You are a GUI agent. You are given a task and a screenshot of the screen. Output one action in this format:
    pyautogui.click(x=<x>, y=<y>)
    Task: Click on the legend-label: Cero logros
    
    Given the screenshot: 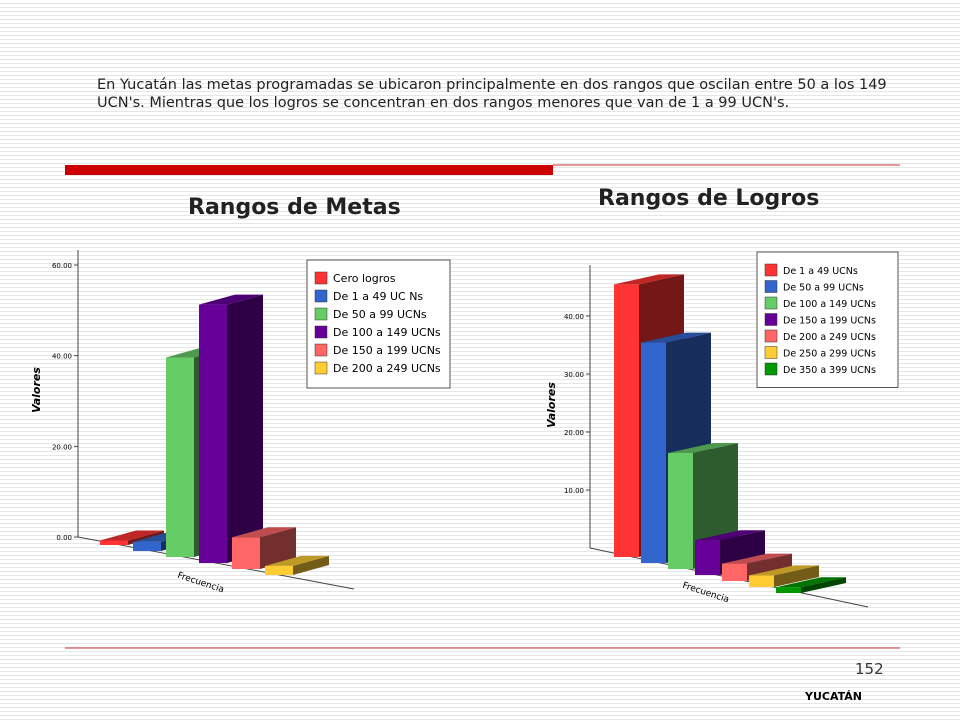 What is the action you would take?
    pyautogui.click(x=364, y=278)
    